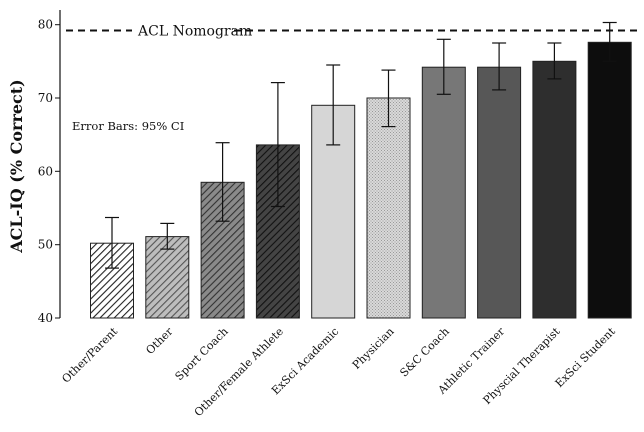  I want to click on x-tick-label: Physician, so click(373, 348).